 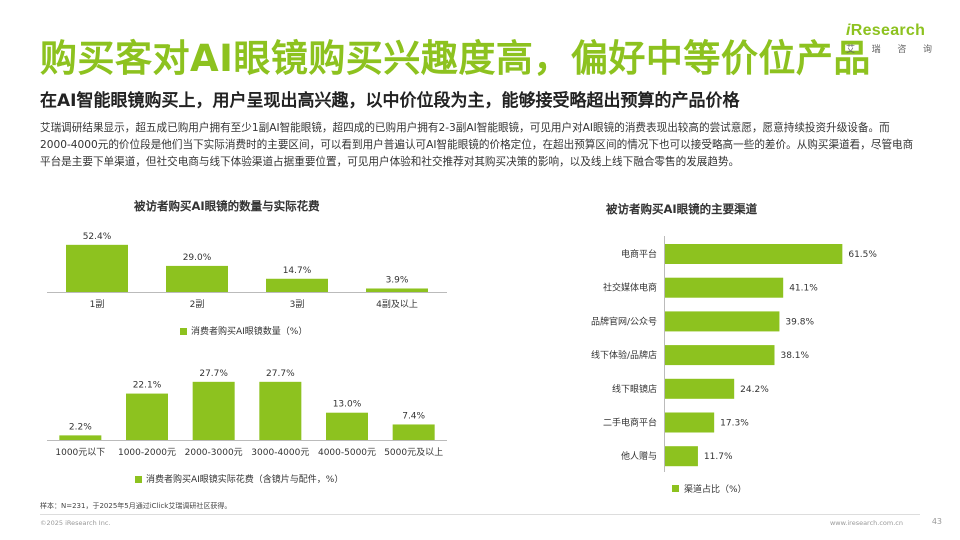 What do you see at coordinates (147, 386) in the screenshot?
I see `data-label: 22.1%` at bounding box center [147, 386].